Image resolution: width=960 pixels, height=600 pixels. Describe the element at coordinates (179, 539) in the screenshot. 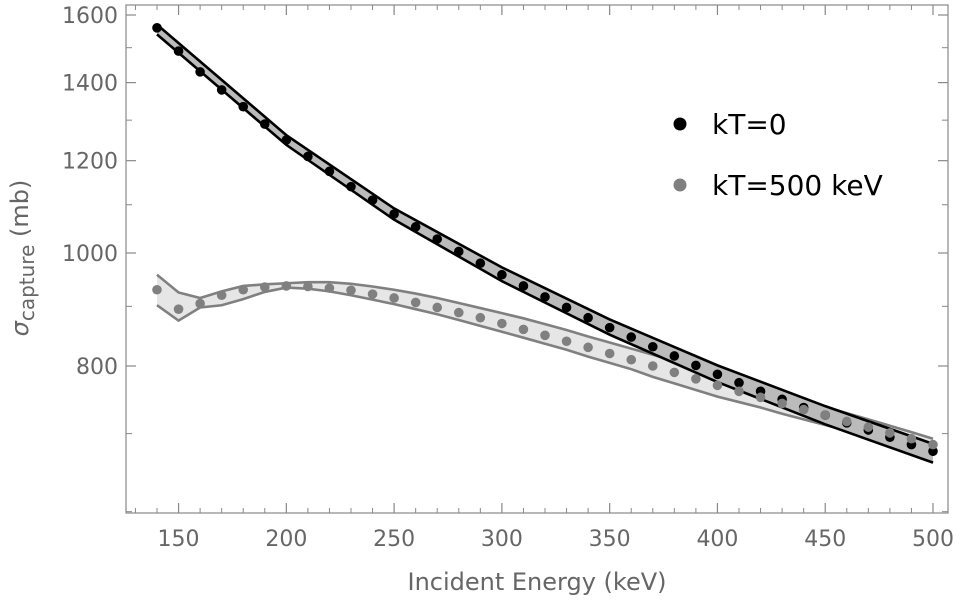

I see `x-tick-label: 150` at that location.